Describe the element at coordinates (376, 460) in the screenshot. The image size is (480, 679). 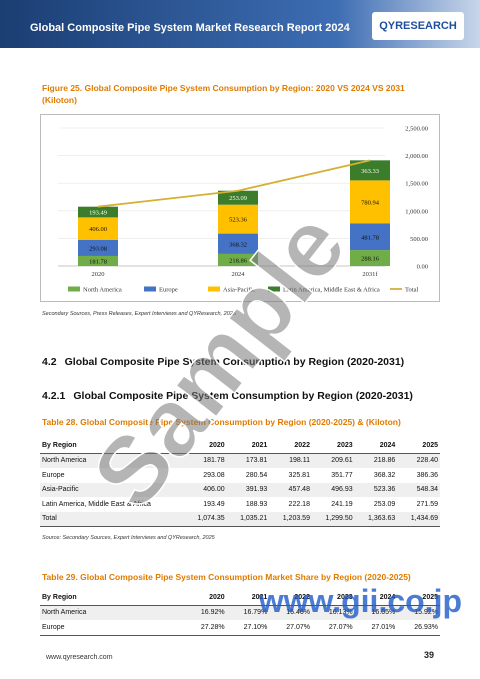
I see `cell: 218.86` at that location.